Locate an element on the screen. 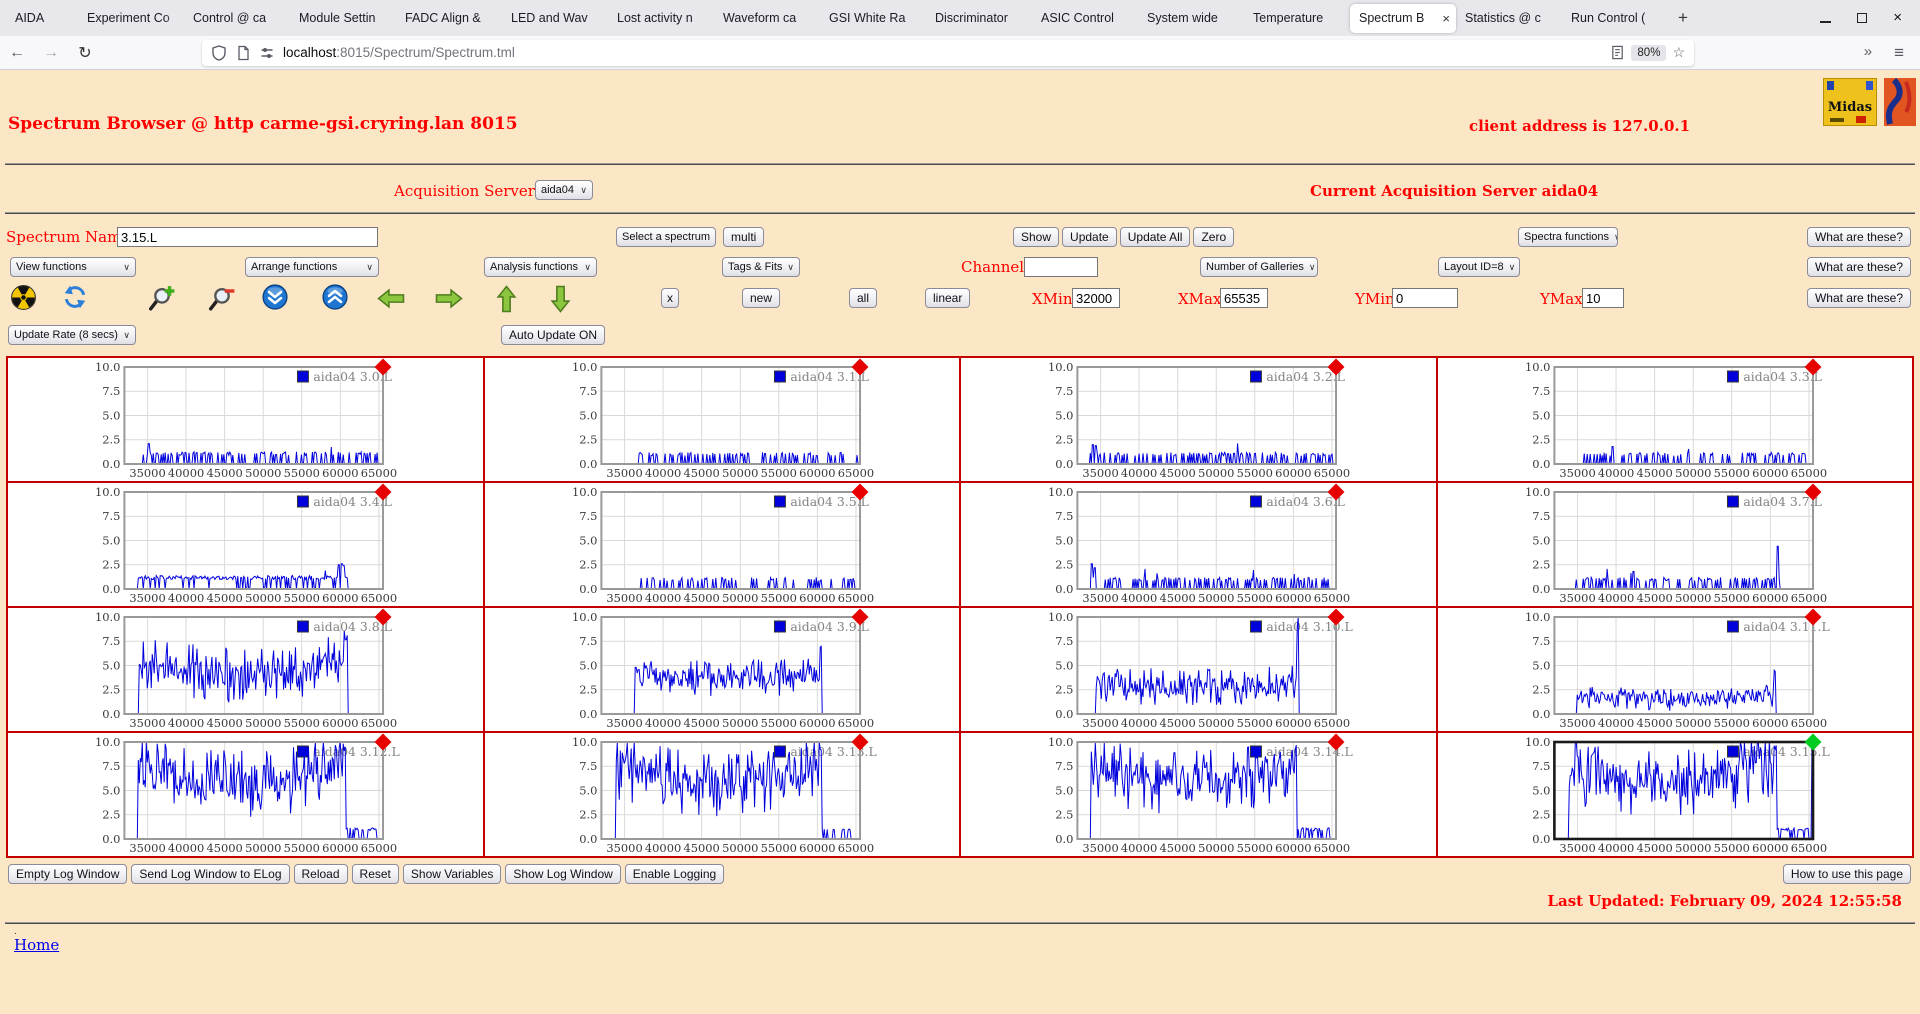 The height and width of the screenshot is (1014, 1920). number-of-galleries-dropdown: Number of Galleries ∨ is located at coordinates (1259, 267).